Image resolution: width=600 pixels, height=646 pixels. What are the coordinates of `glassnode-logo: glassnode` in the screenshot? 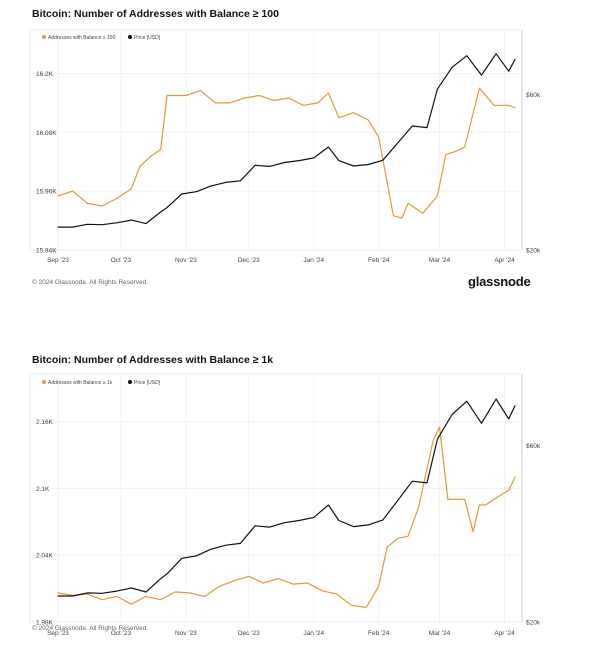 It's located at (499, 281).